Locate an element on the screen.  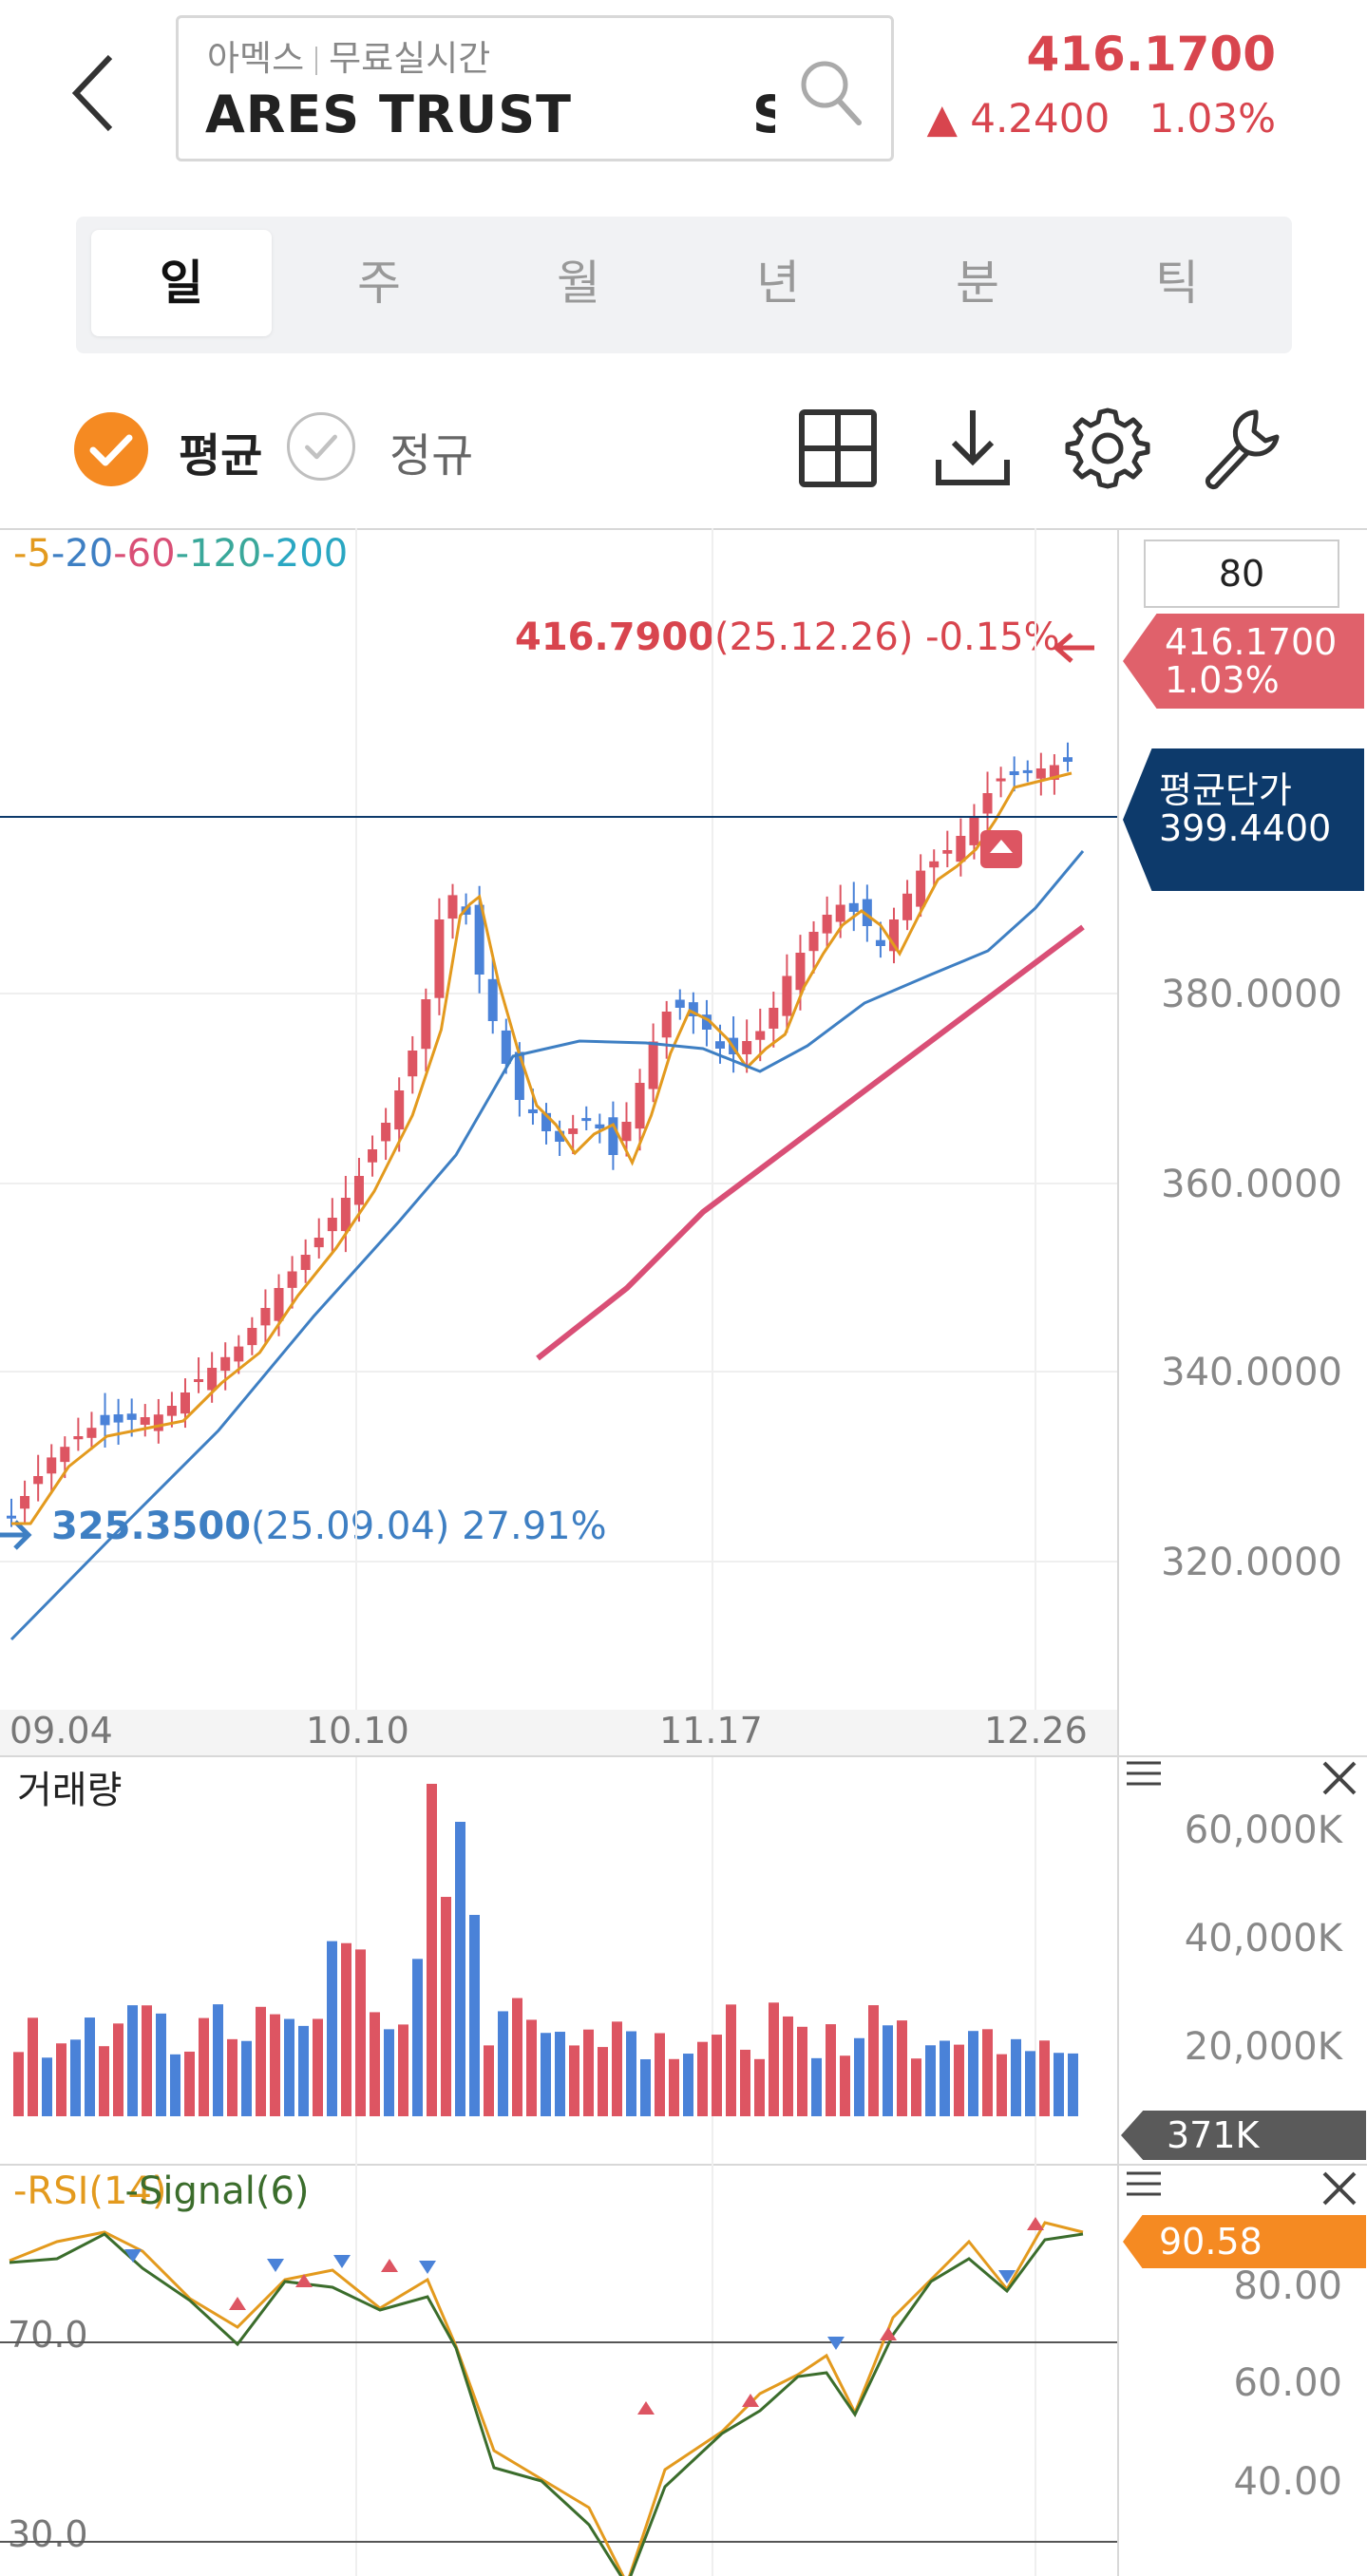
signal-line is located at coordinates (546, 2404).